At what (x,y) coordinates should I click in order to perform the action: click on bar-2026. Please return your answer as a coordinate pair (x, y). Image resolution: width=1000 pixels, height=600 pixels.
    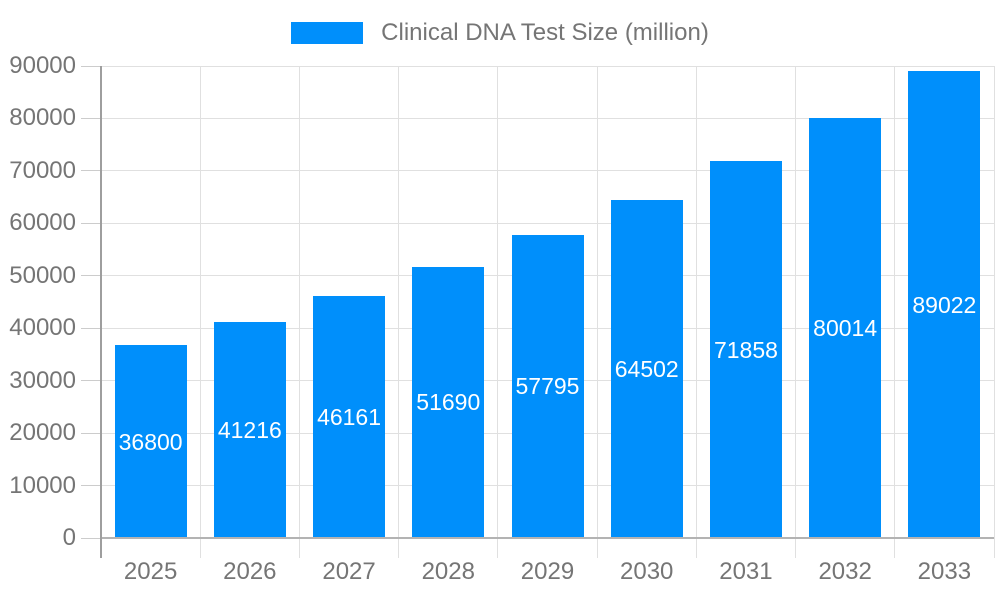
    Looking at the image, I should click on (249, 429).